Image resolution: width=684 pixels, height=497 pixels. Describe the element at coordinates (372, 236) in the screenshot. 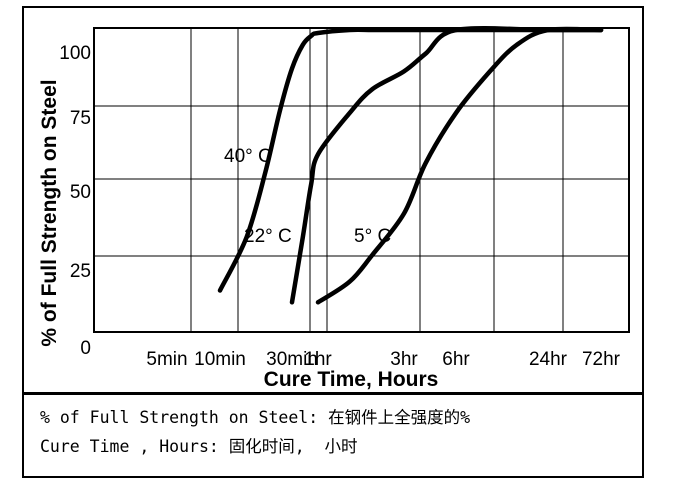

I see `series-label-3: 5° C` at that location.